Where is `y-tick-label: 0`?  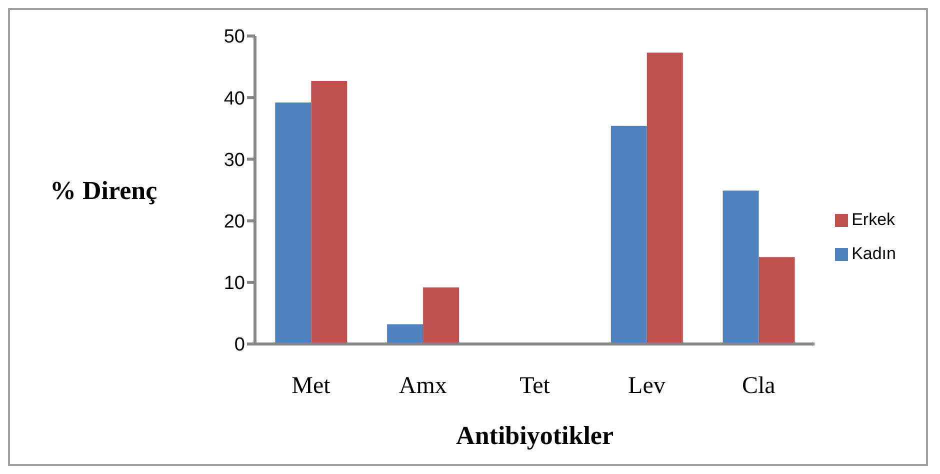
y-tick-label: 0 is located at coordinates (239, 345).